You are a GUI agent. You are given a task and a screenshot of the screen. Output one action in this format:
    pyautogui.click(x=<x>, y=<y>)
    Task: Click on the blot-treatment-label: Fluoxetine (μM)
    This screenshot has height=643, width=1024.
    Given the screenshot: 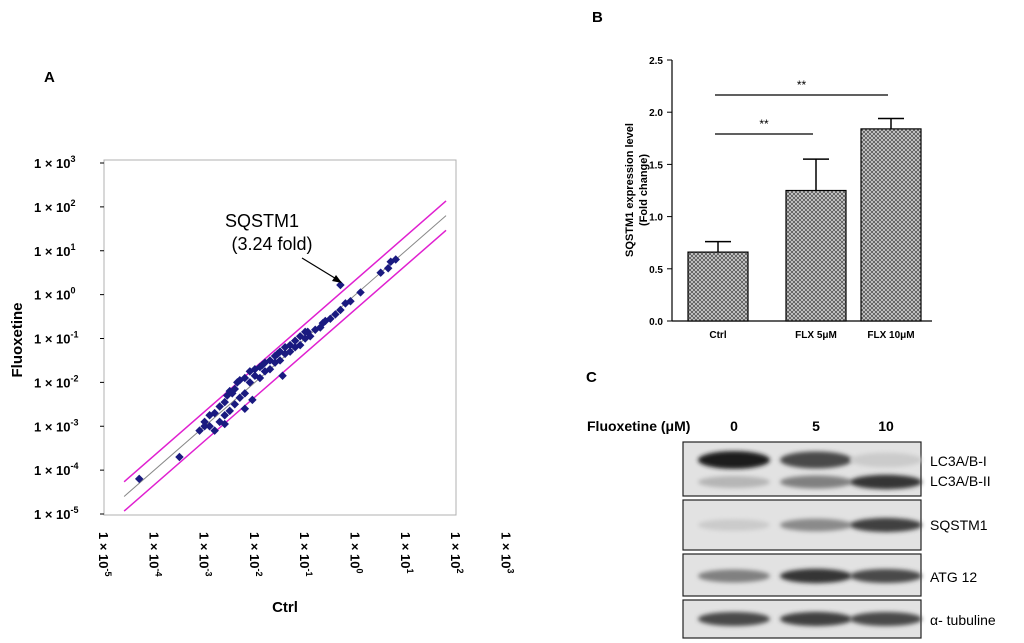 What is the action you would take?
    pyautogui.click(x=638, y=426)
    